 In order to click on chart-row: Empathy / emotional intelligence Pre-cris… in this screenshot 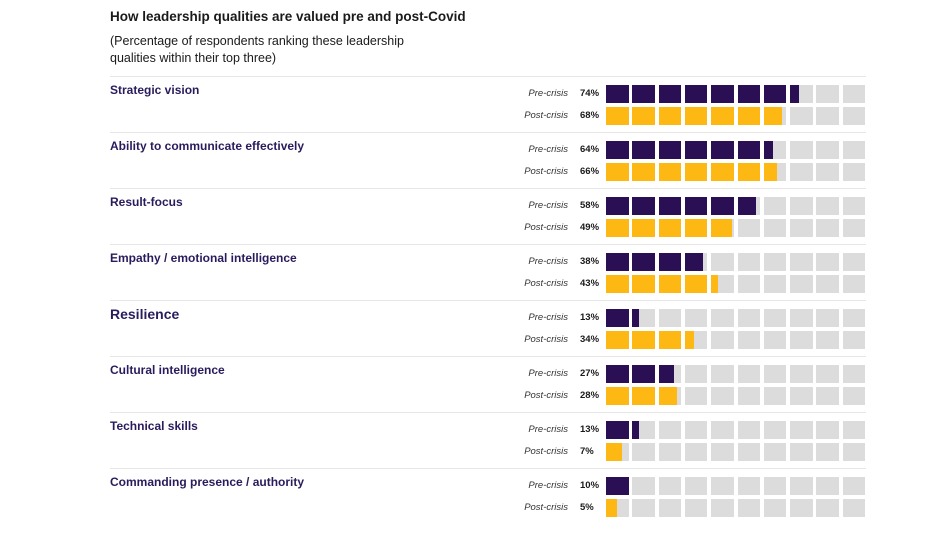, I will do `click(488, 272)`.